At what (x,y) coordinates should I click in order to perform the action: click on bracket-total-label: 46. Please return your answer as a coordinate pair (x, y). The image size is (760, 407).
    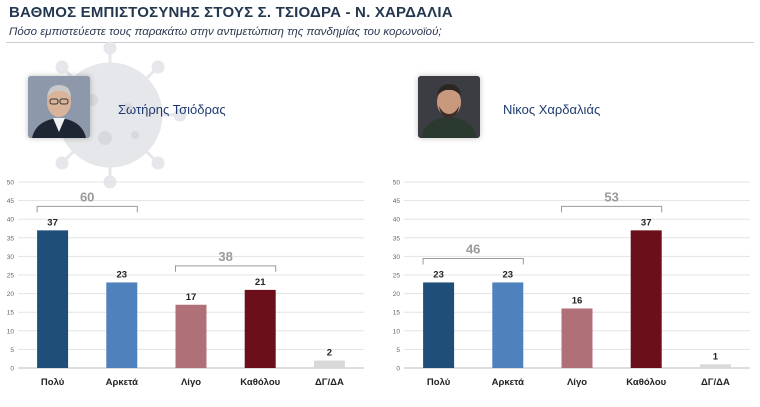
    Looking at the image, I should click on (473, 248).